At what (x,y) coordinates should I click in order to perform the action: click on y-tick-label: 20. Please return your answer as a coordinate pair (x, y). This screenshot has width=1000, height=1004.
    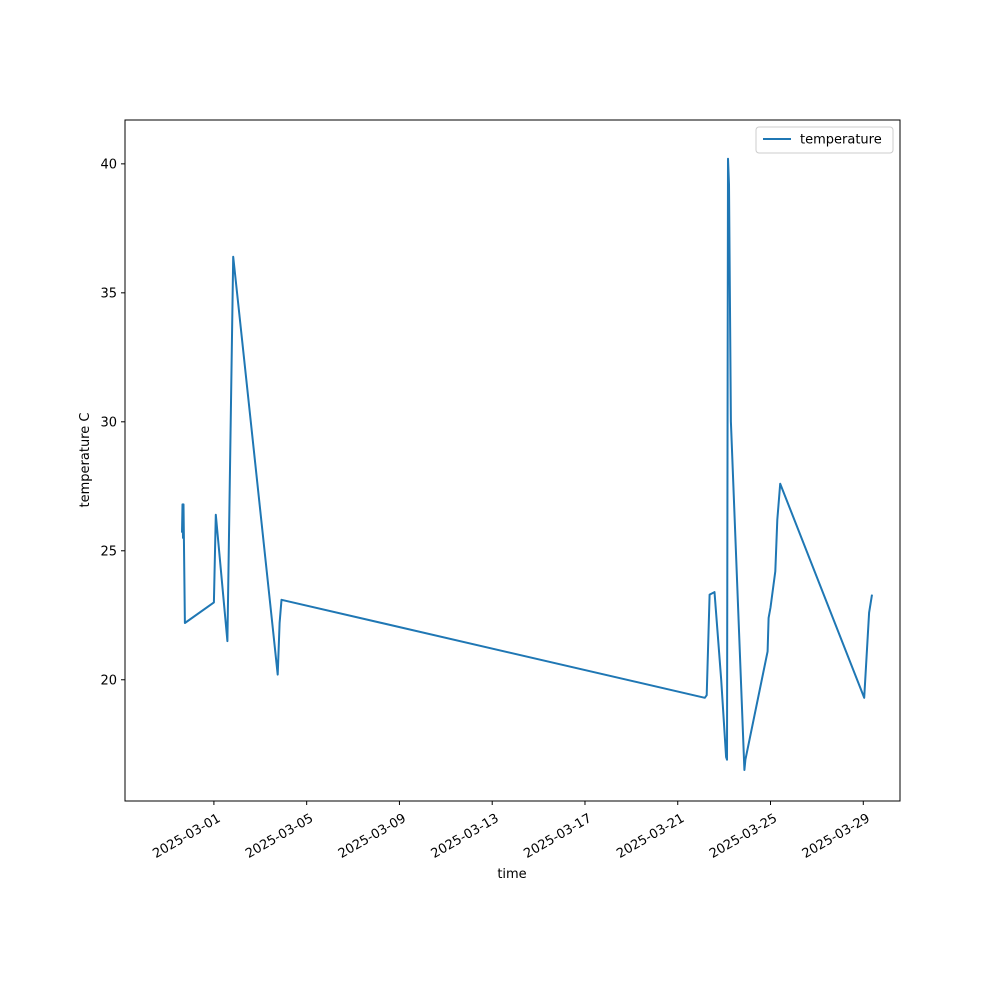
    Looking at the image, I should click on (108, 680).